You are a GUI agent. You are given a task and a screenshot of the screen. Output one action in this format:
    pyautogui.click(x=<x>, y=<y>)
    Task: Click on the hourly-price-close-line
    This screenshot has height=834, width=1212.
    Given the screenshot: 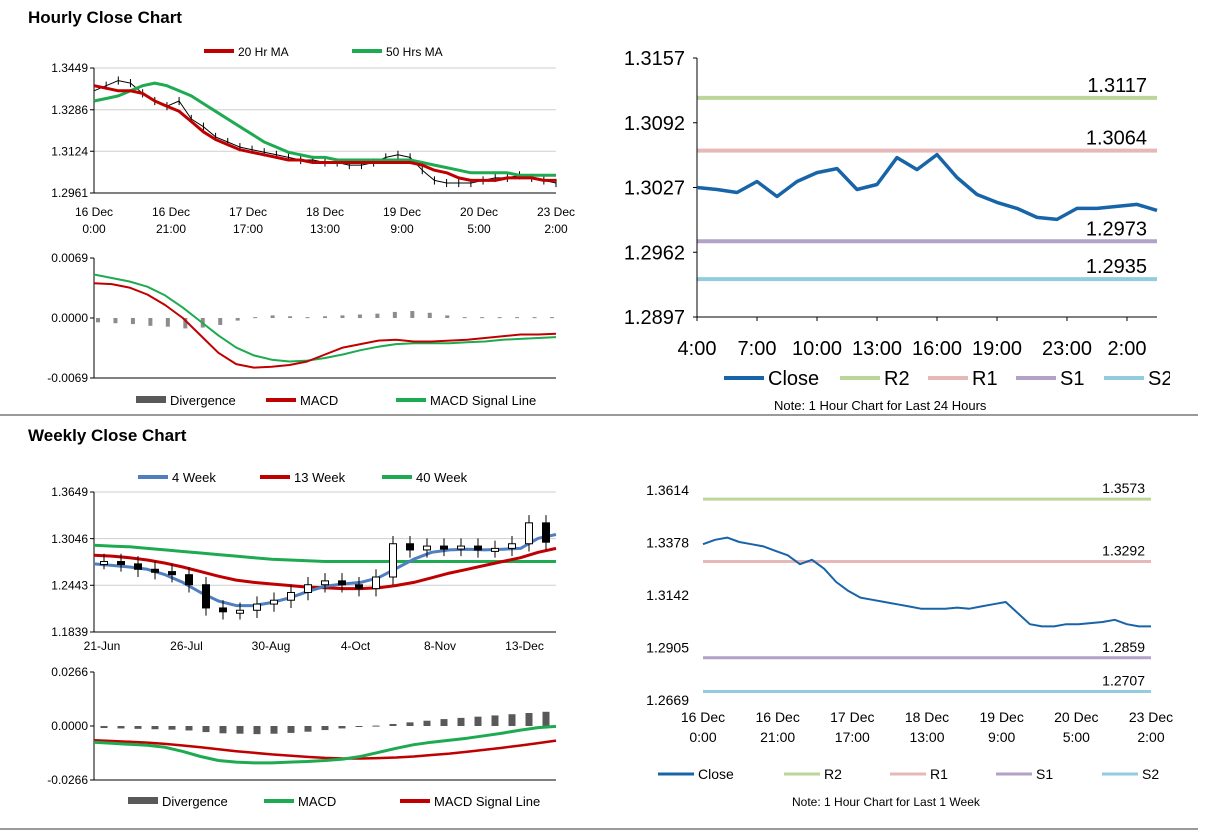 What is the action you would take?
    pyautogui.click(x=325, y=132)
    